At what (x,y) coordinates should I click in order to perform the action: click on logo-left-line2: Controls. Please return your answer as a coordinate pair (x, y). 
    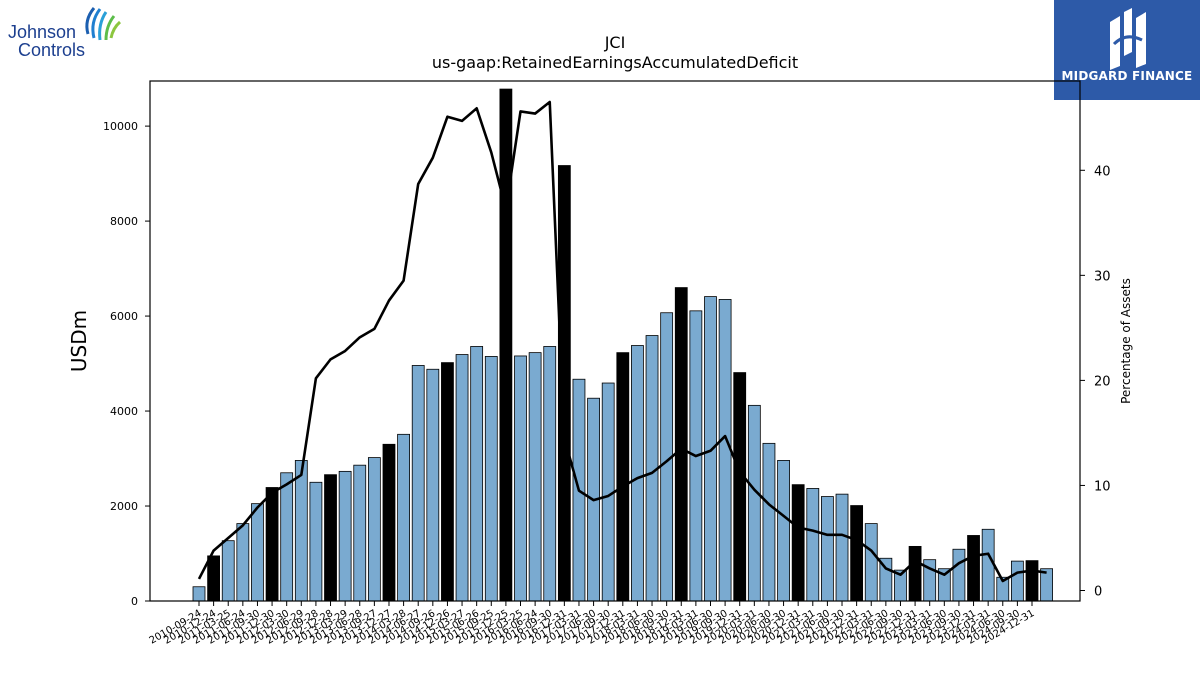
    Looking at the image, I should click on (51, 50).